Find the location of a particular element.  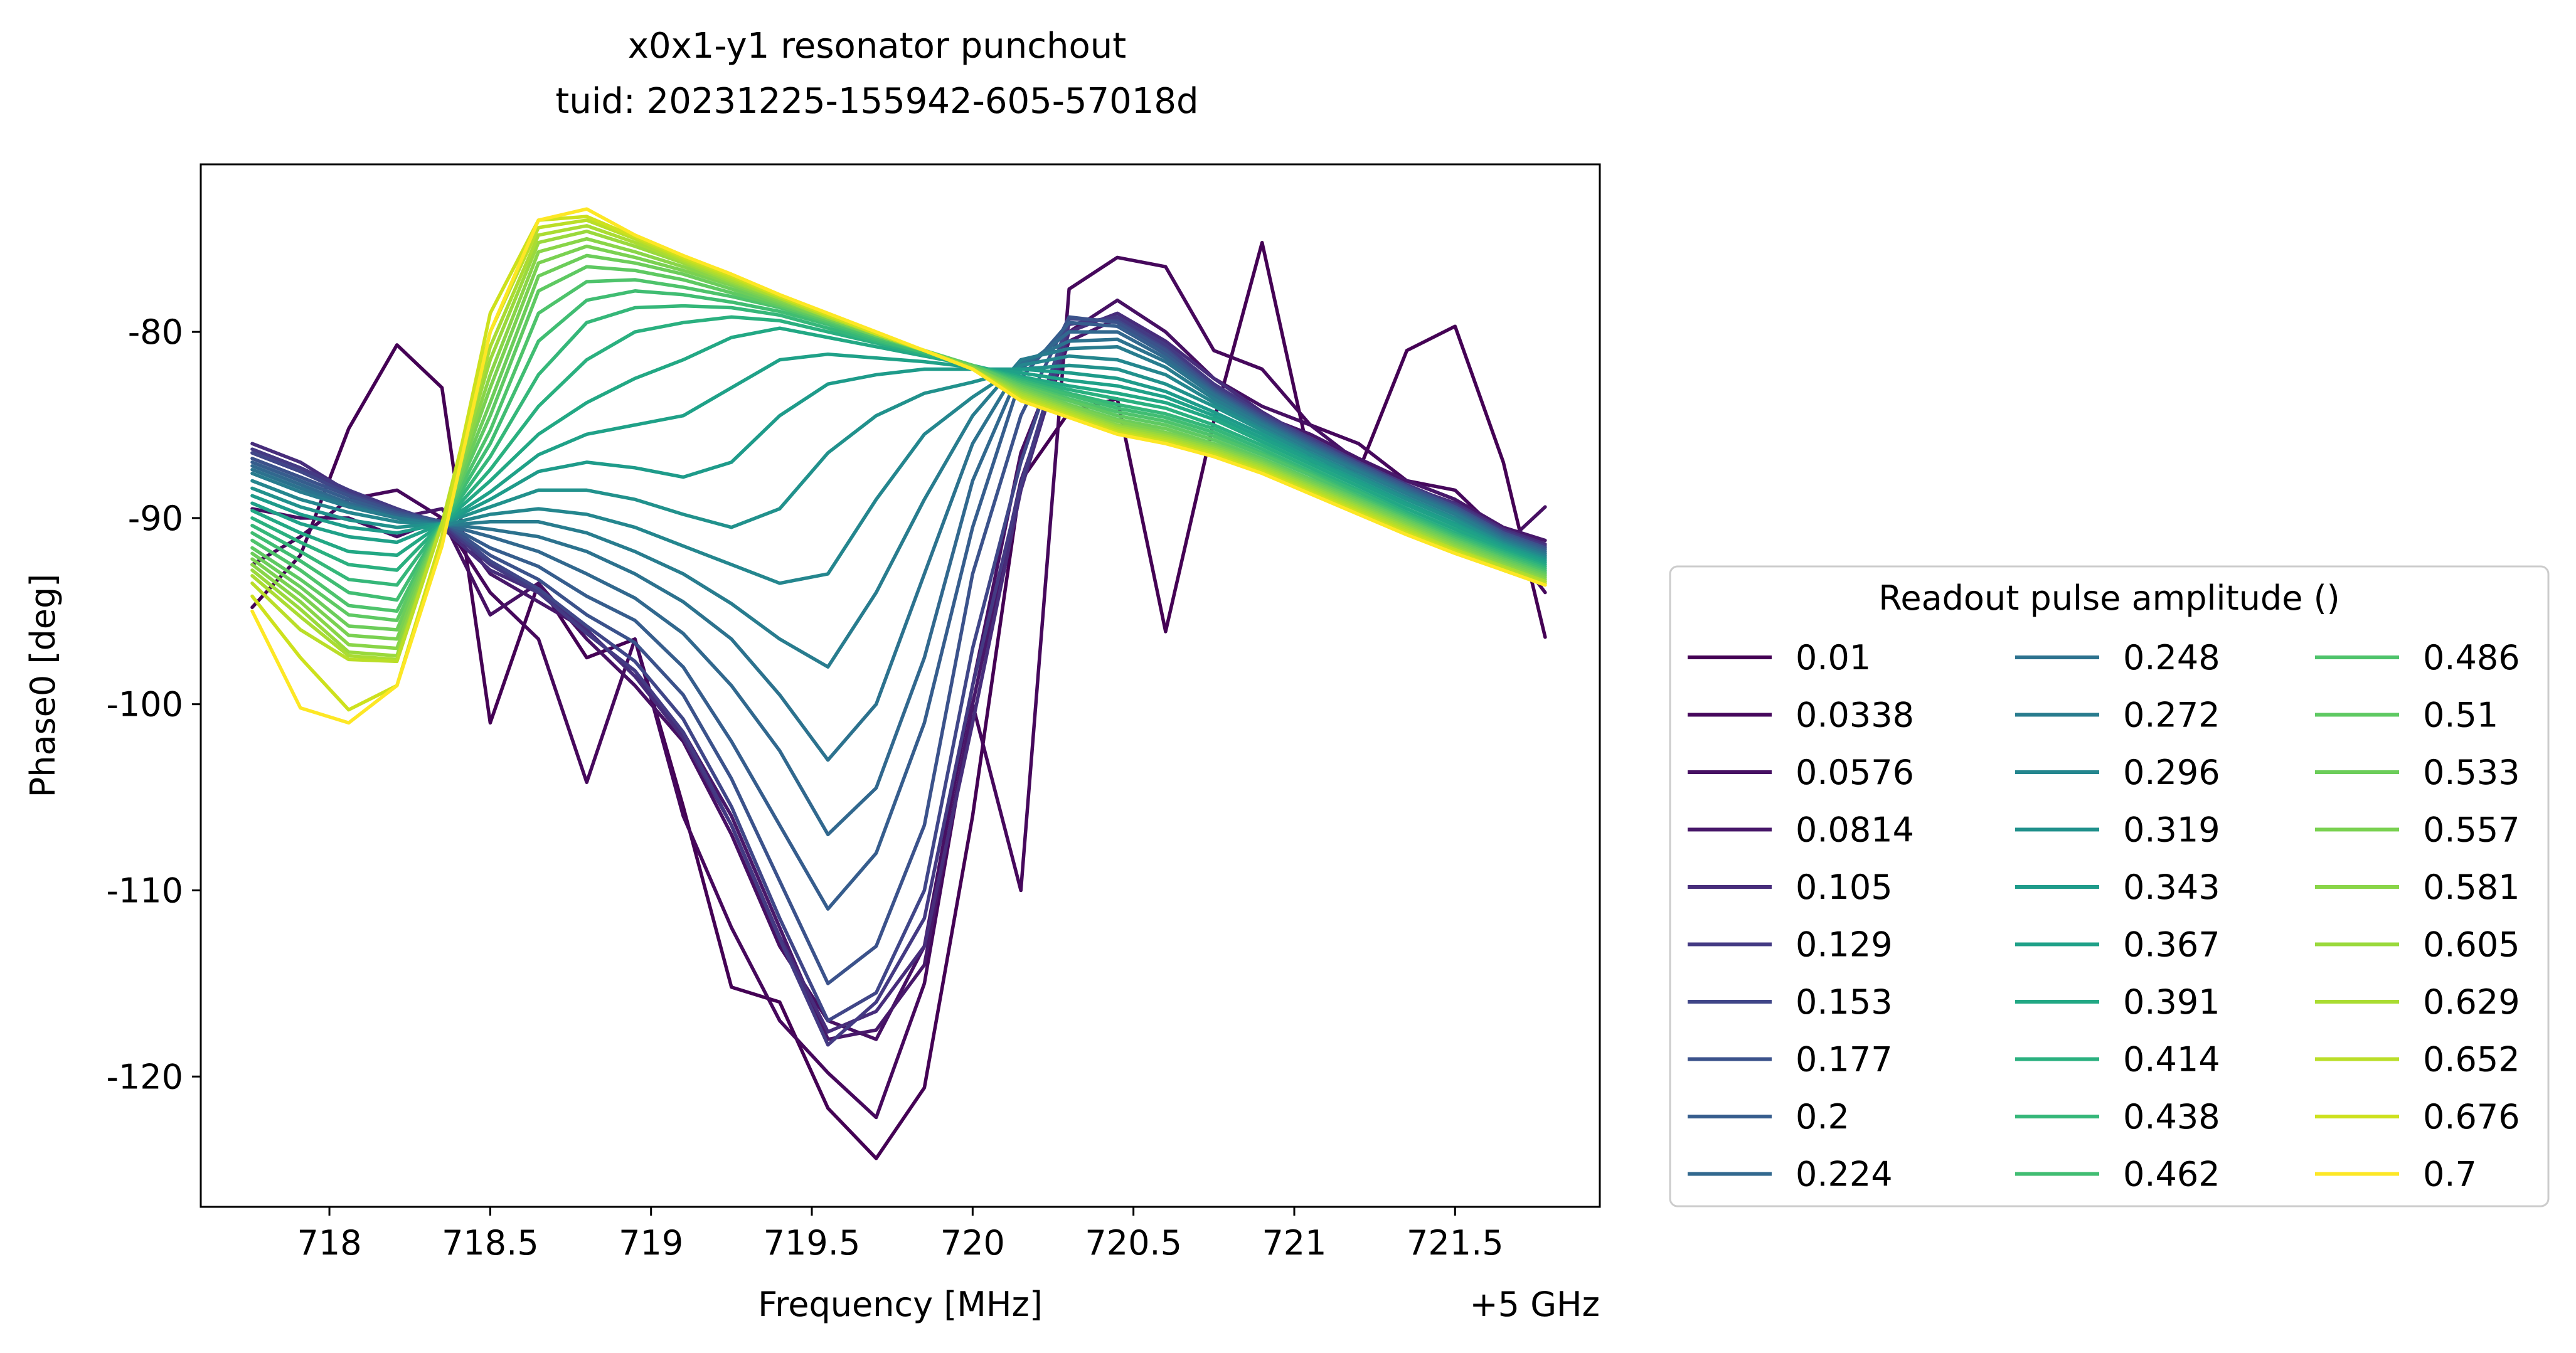

legend-label: 0.486 is located at coordinates (2471, 657).